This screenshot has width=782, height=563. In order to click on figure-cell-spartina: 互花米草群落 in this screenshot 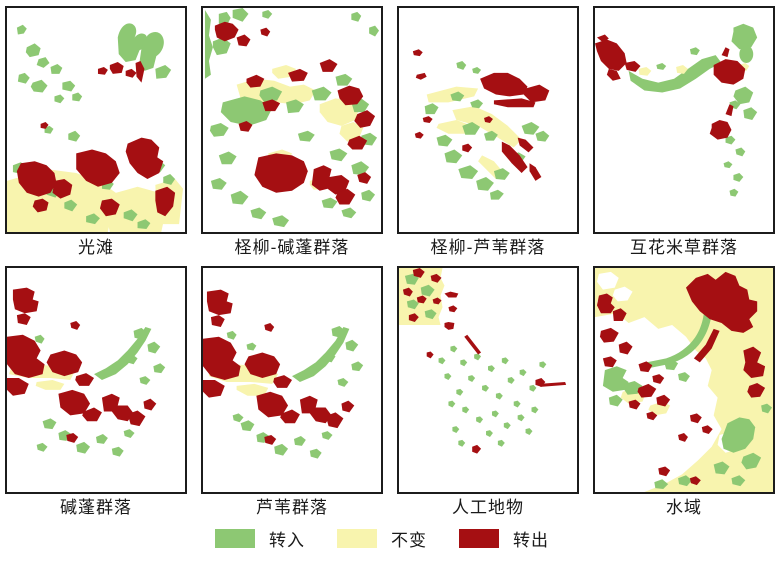, I will do `click(684, 134)`.